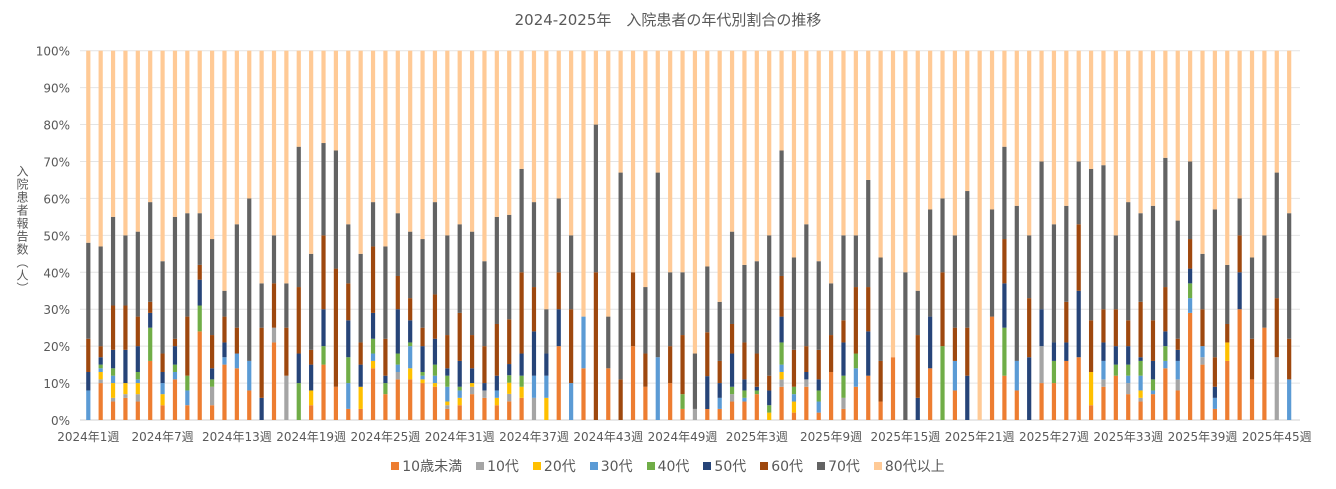  What do you see at coordinates (56, 126) in the screenshot?
I see `y-tick-label: 80%` at bounding box center [56, 126].